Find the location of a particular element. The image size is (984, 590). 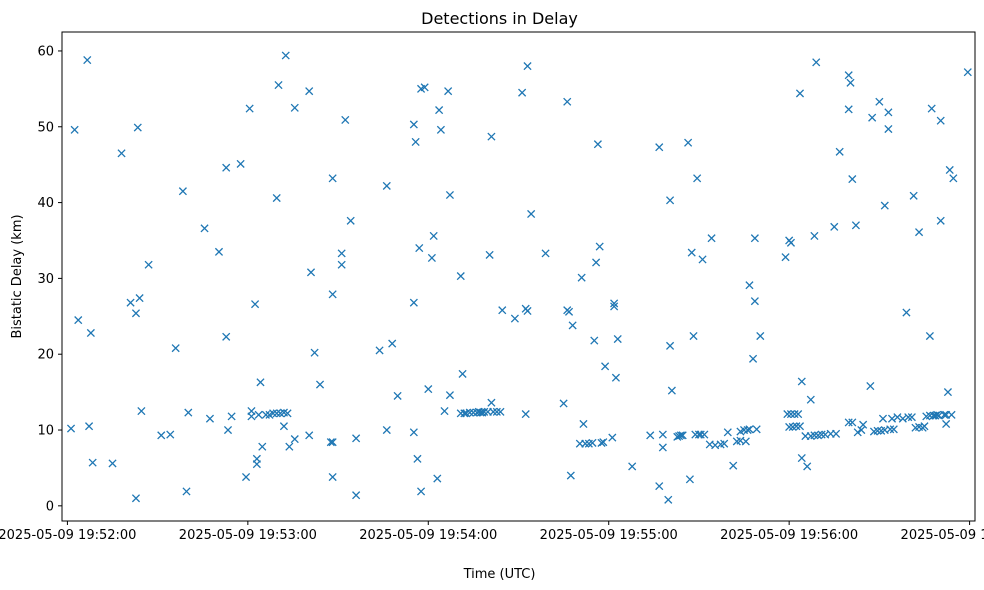

x-tick-label: 2025-05-09 19:57:00 is located at coordinates (942, 535).